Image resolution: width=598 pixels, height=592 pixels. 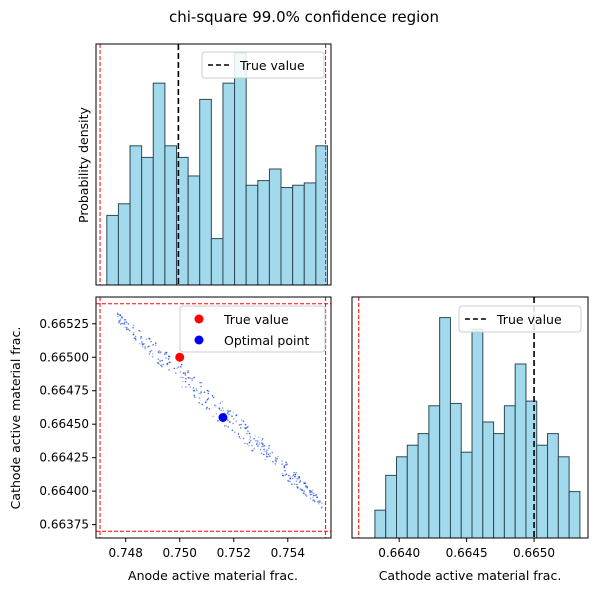 What do you see at coordinates (304, 17) in the screenshot?
I see `figure-title: chi-square 99.0% confidence region` at bounding box center [304, 17].